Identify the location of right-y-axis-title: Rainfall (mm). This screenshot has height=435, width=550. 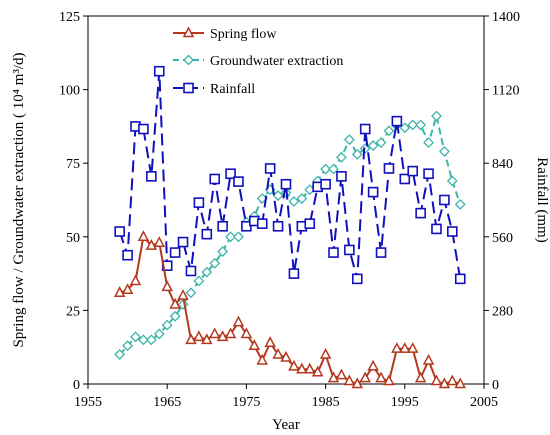
(542, 199).